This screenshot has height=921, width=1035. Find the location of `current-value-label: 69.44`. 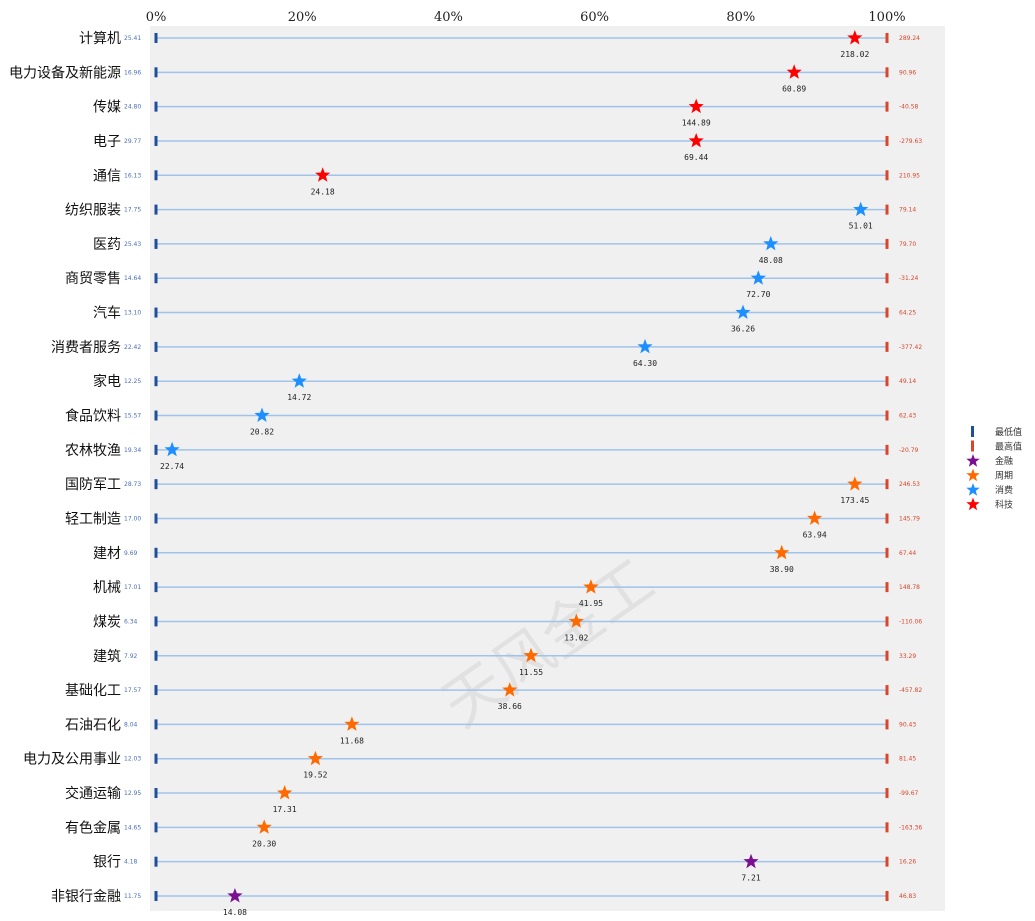

current-value-label: 69.44 is located at coordinates (696, 157).